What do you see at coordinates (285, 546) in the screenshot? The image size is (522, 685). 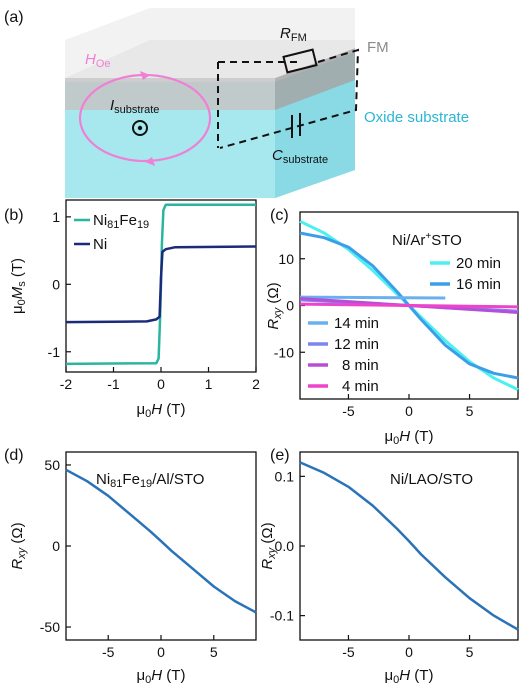 I see `y-tick-label: 0.0` at bounding box center [285, 546].